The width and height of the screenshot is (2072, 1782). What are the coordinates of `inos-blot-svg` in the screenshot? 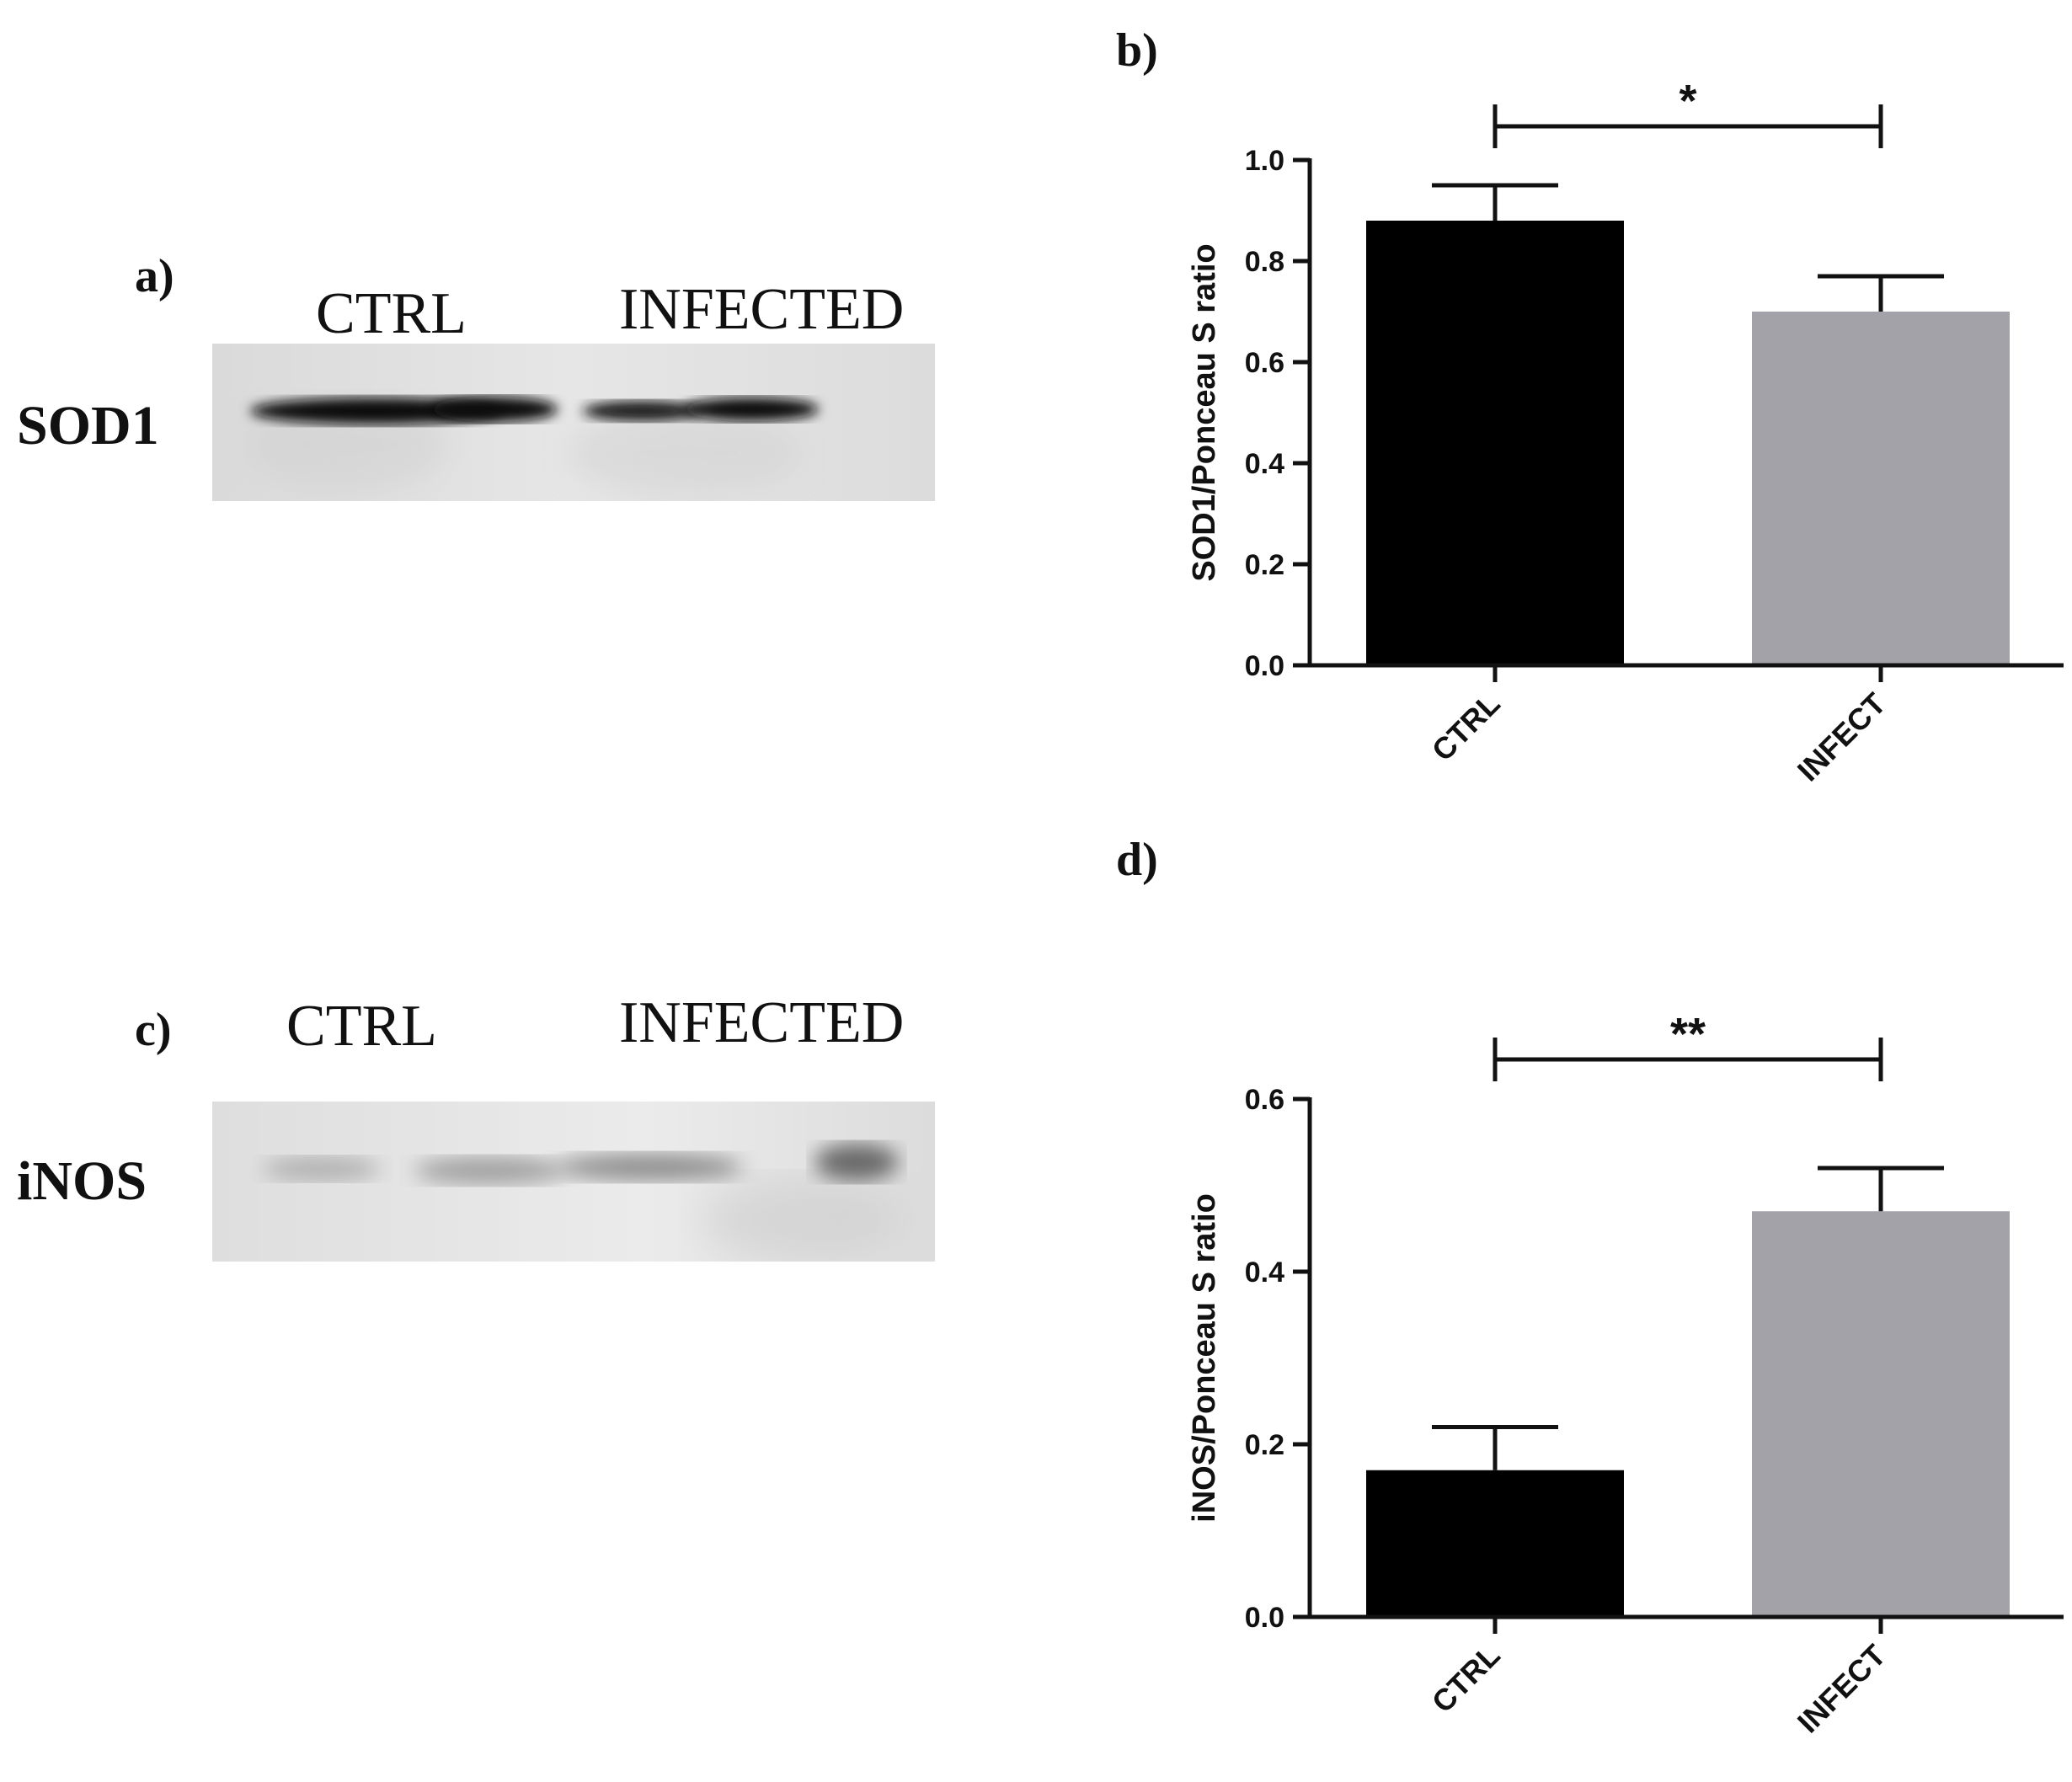 It's located at (573, 1182).